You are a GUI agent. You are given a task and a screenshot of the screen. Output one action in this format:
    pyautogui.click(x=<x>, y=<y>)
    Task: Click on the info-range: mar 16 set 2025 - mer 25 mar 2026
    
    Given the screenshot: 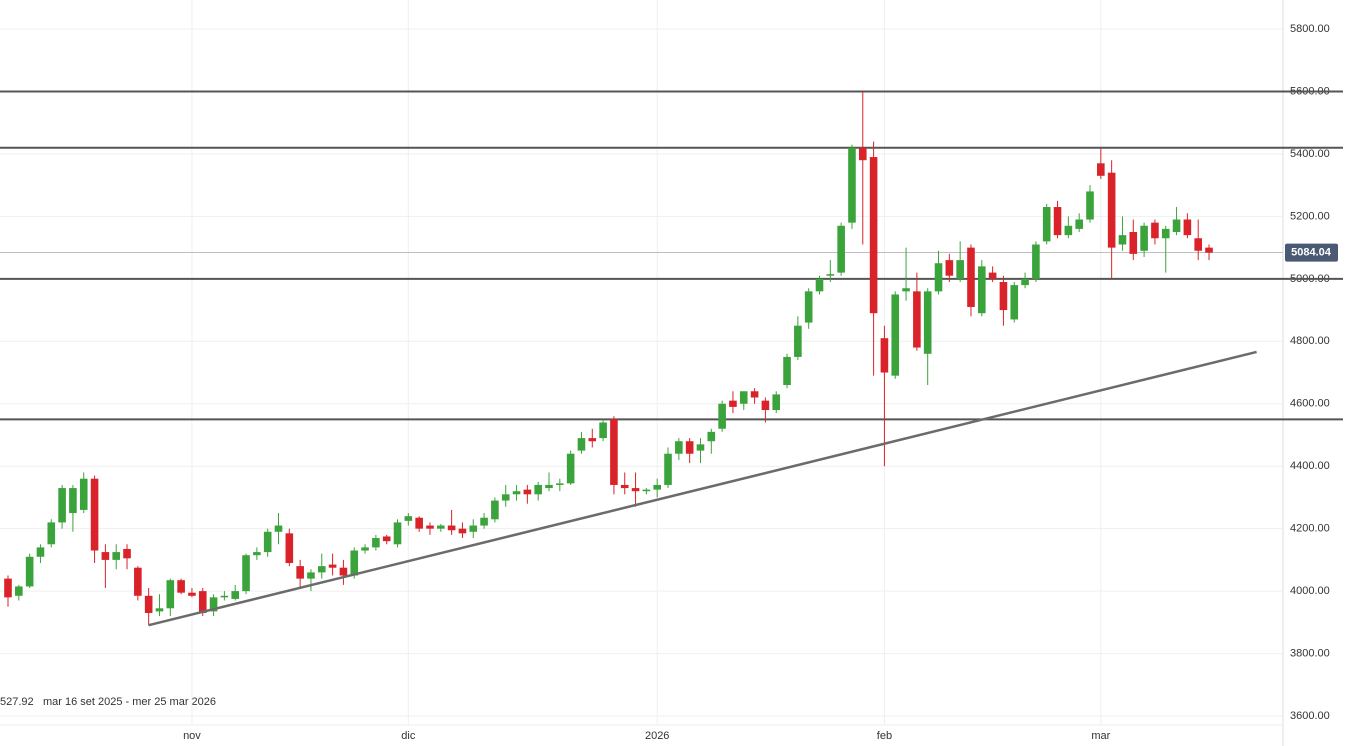 What is the action you would take?
    pyautogui.click(x=129, y=702)
    